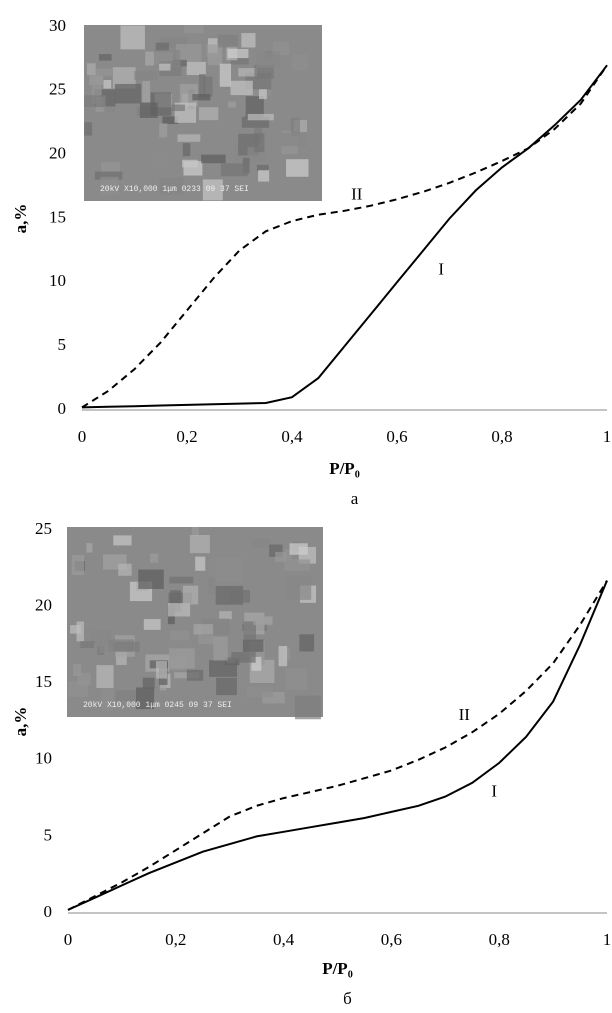  What do you see at coordinates (82, 436) in the screenshot?
I see `x-tick-label: 0` at bounding box center [82, 436].